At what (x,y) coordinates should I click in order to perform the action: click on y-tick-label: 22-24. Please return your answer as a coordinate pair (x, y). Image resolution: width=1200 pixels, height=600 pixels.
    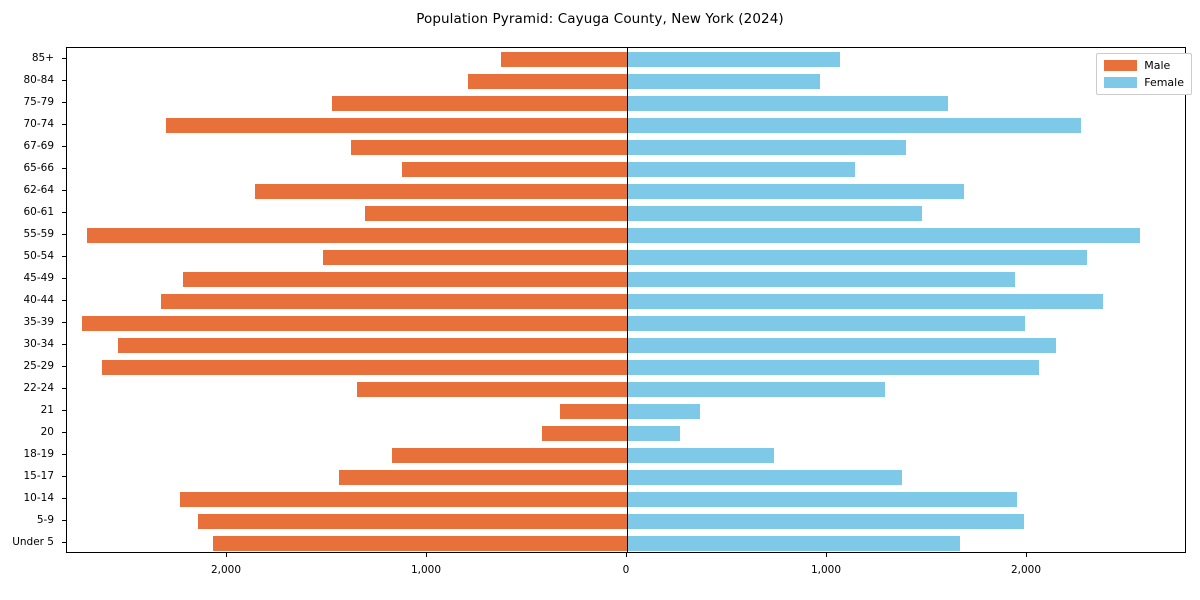
    Looking at the image, I should click on (38, 388).